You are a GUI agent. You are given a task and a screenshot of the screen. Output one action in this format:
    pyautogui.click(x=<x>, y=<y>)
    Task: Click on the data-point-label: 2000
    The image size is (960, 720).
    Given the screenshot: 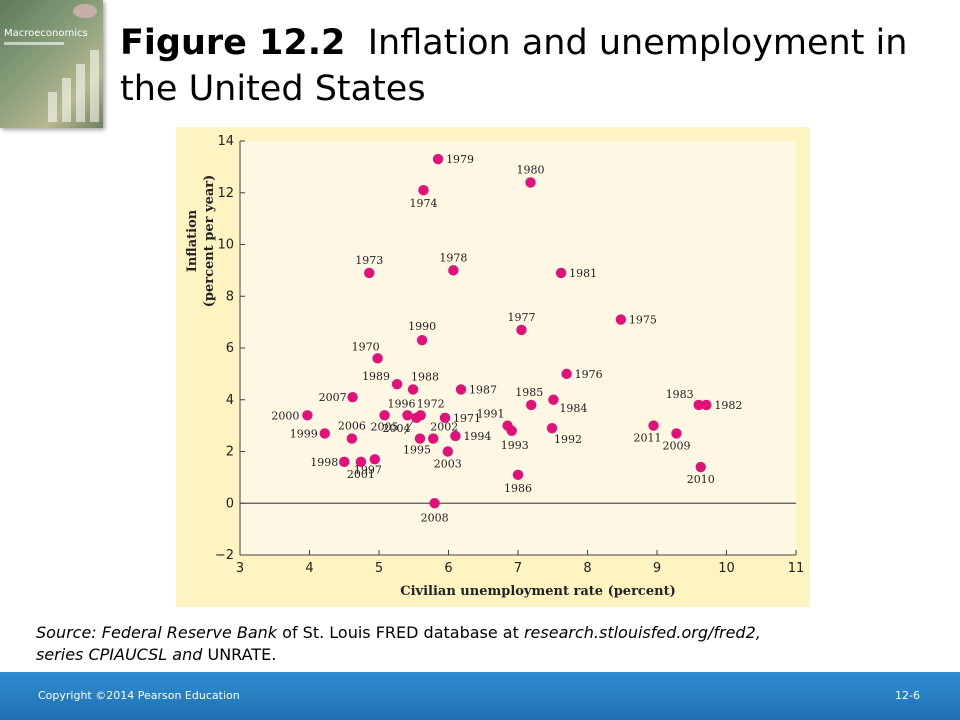 What is the action you would take?
    pyautogui.click(x=285, y=415)
    